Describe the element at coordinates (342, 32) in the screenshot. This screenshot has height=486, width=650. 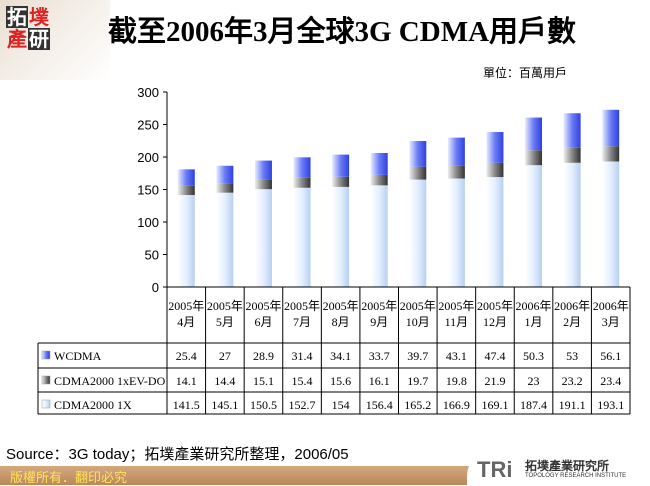
I see `page-title: 截至2006年3月全球3G CDMA用戶數` at that location.